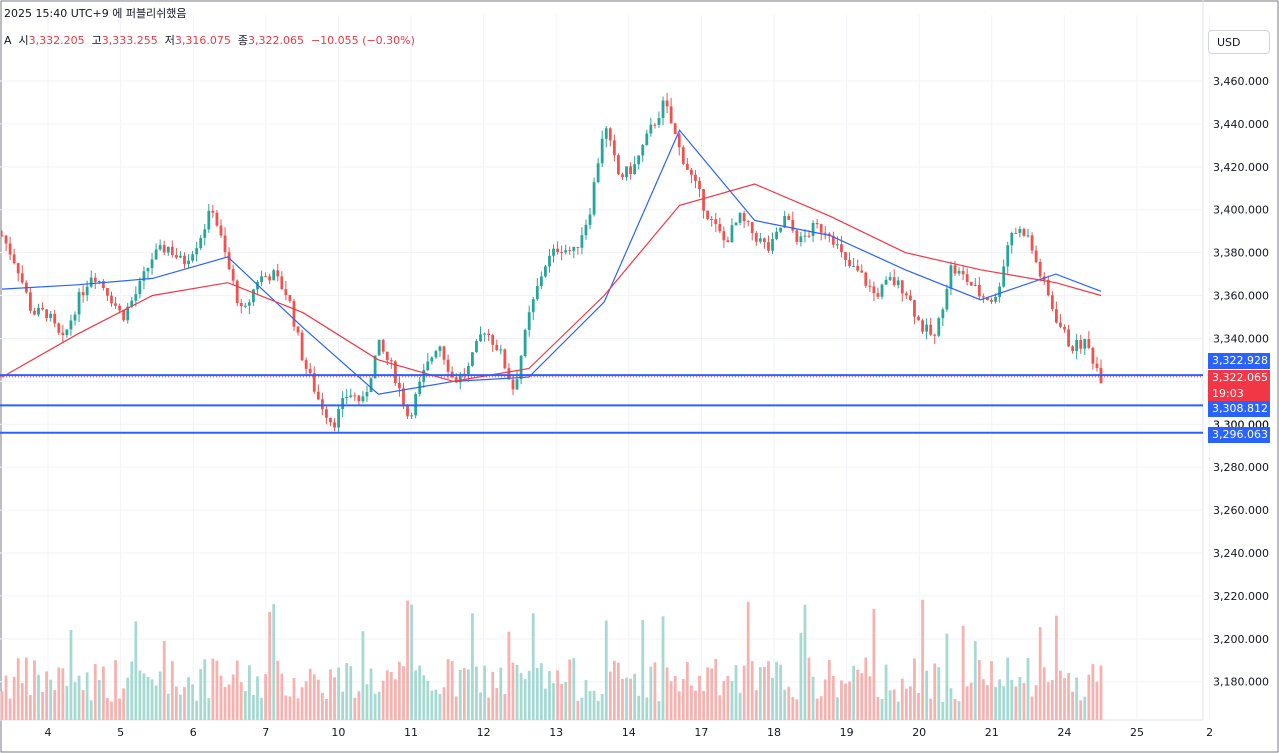  I want to click on currency-button: USD, so click(1239, 42).